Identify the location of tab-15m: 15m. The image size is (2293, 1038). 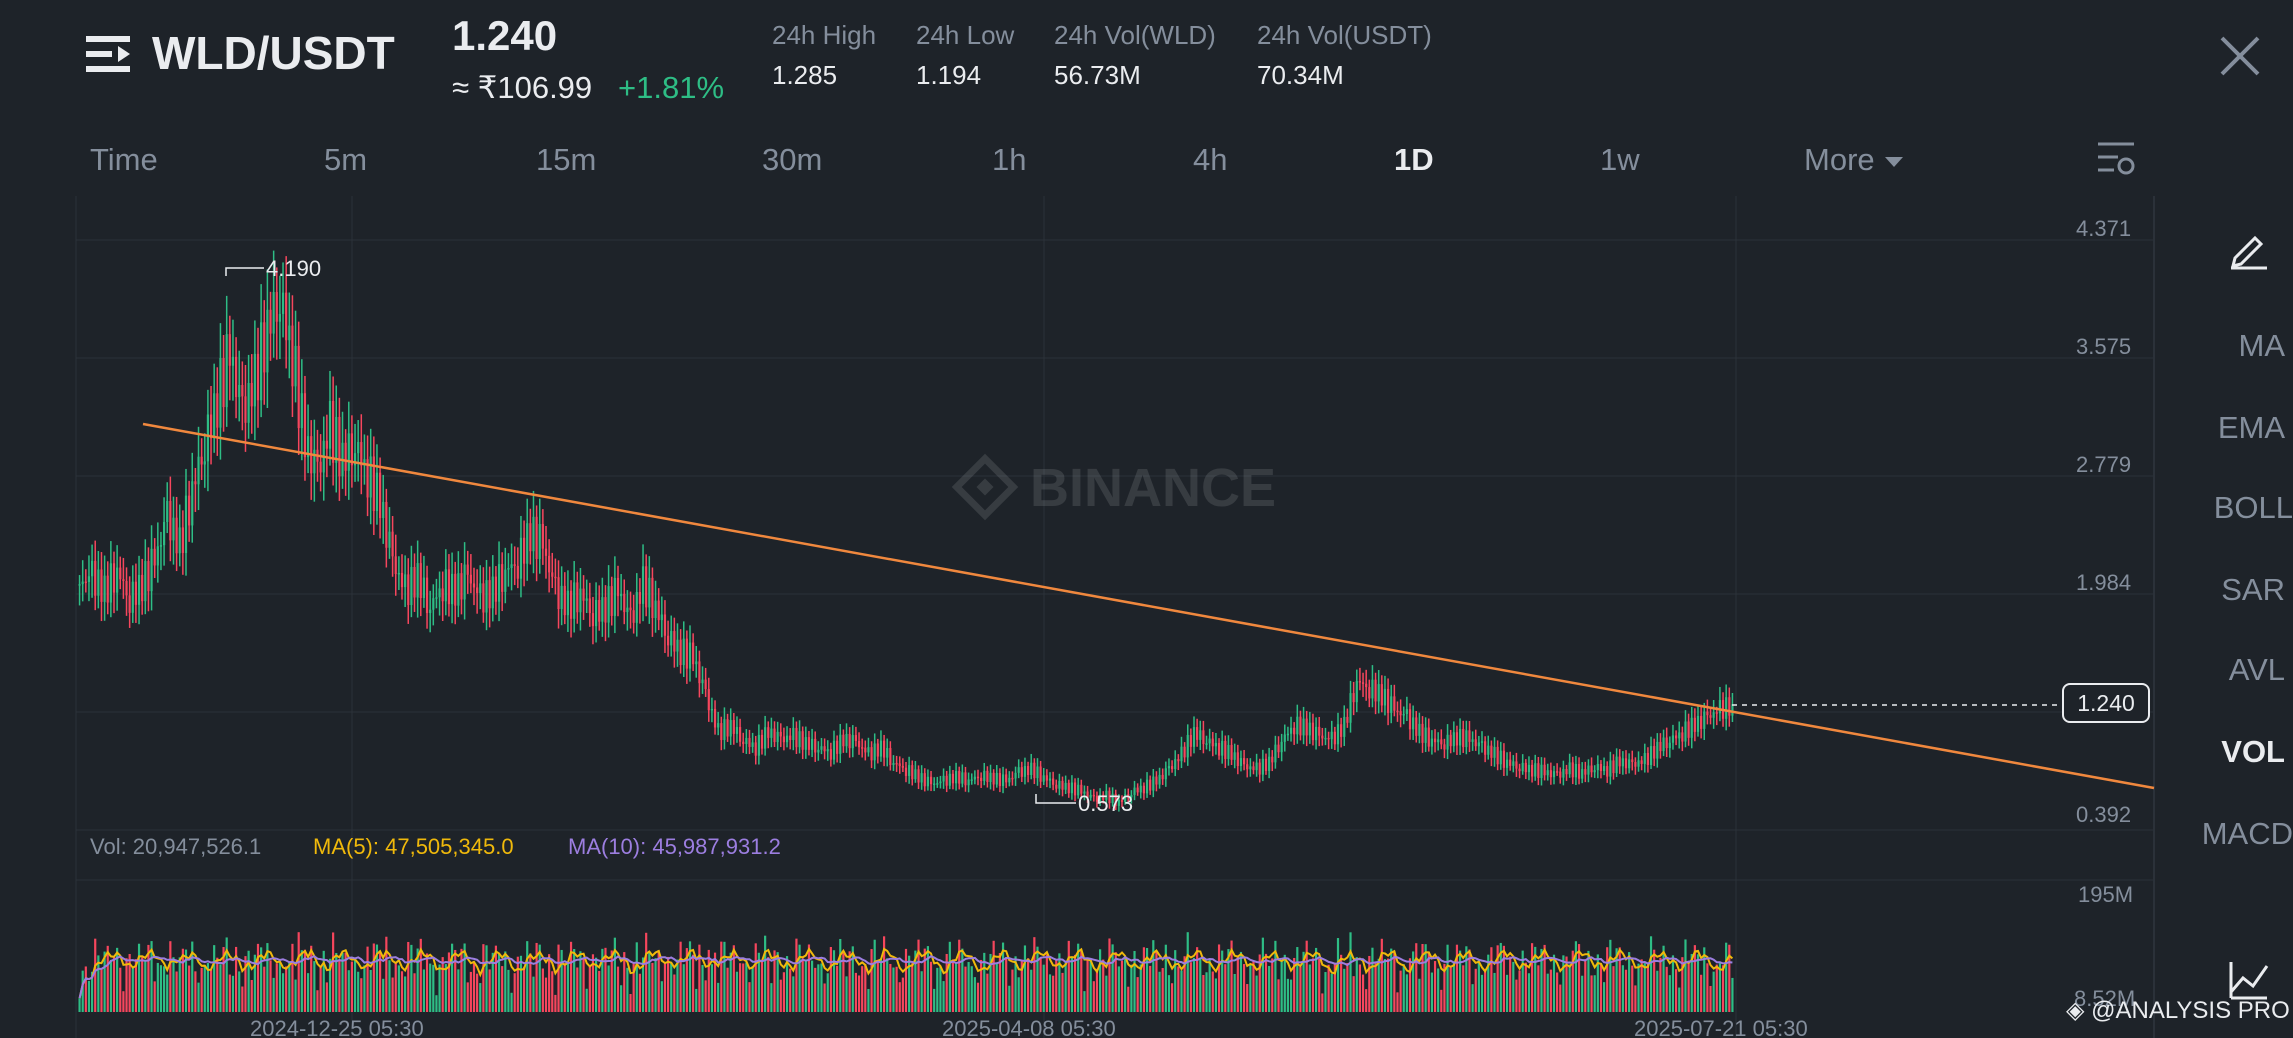
(566, 159).